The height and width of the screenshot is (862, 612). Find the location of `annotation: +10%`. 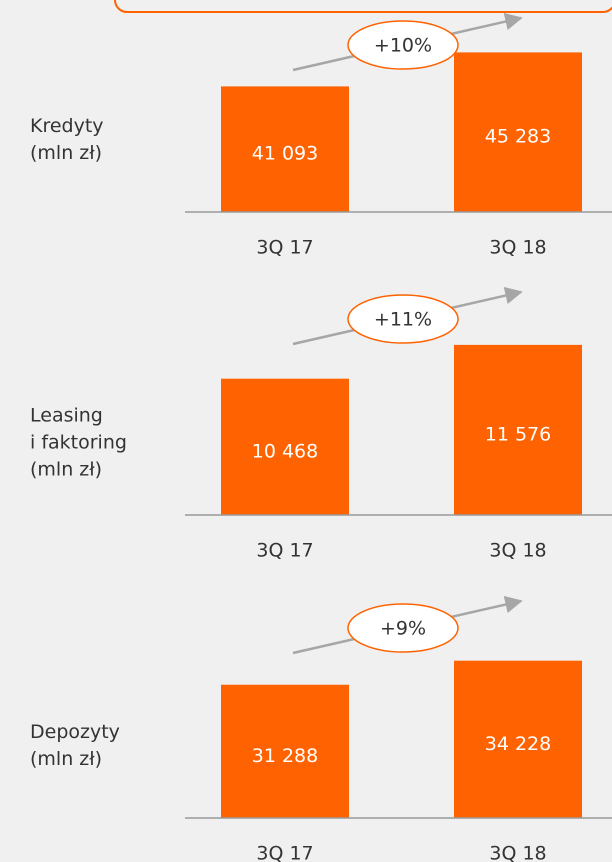

annotation: +10% is located at coordinates (403, 46).